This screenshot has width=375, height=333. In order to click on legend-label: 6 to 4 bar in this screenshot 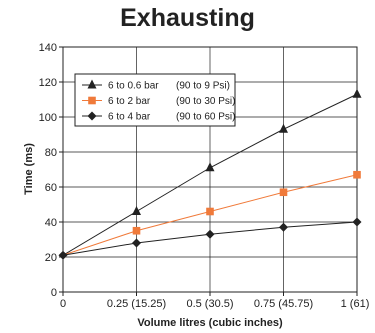, I will do `click(129, 117)`.